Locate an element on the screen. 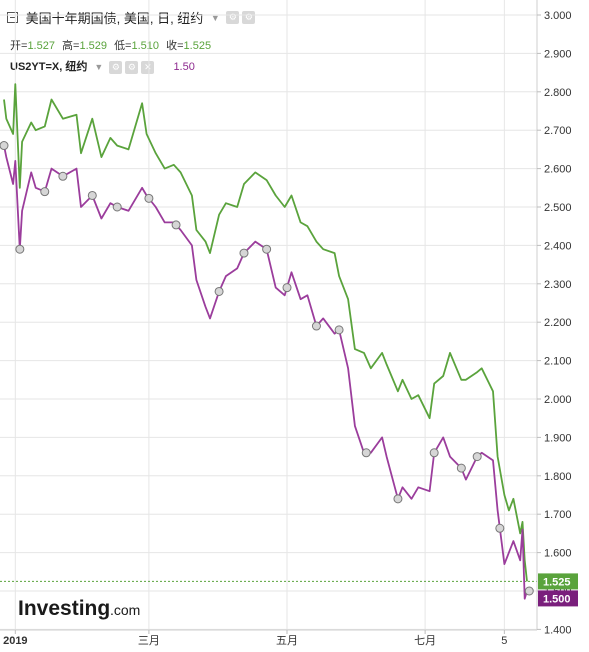 Image resolution: width=589 pixels, height=652 pixels. y-tick-label: 2.200 is located at coordinates (558, 323).